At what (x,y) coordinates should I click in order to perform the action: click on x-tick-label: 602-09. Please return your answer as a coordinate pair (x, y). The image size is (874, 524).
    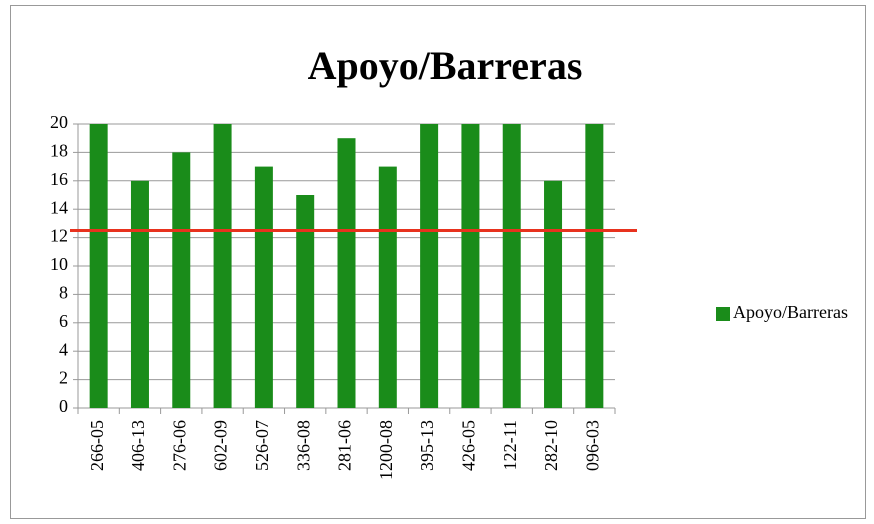
    Looking at the image, I should click on (221, 445).